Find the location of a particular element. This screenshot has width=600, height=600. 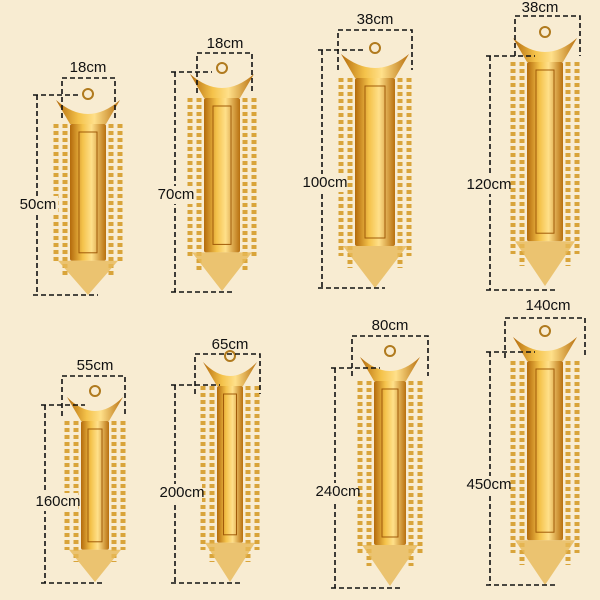

width-label: 80cm is located at coordinates (390, 325).